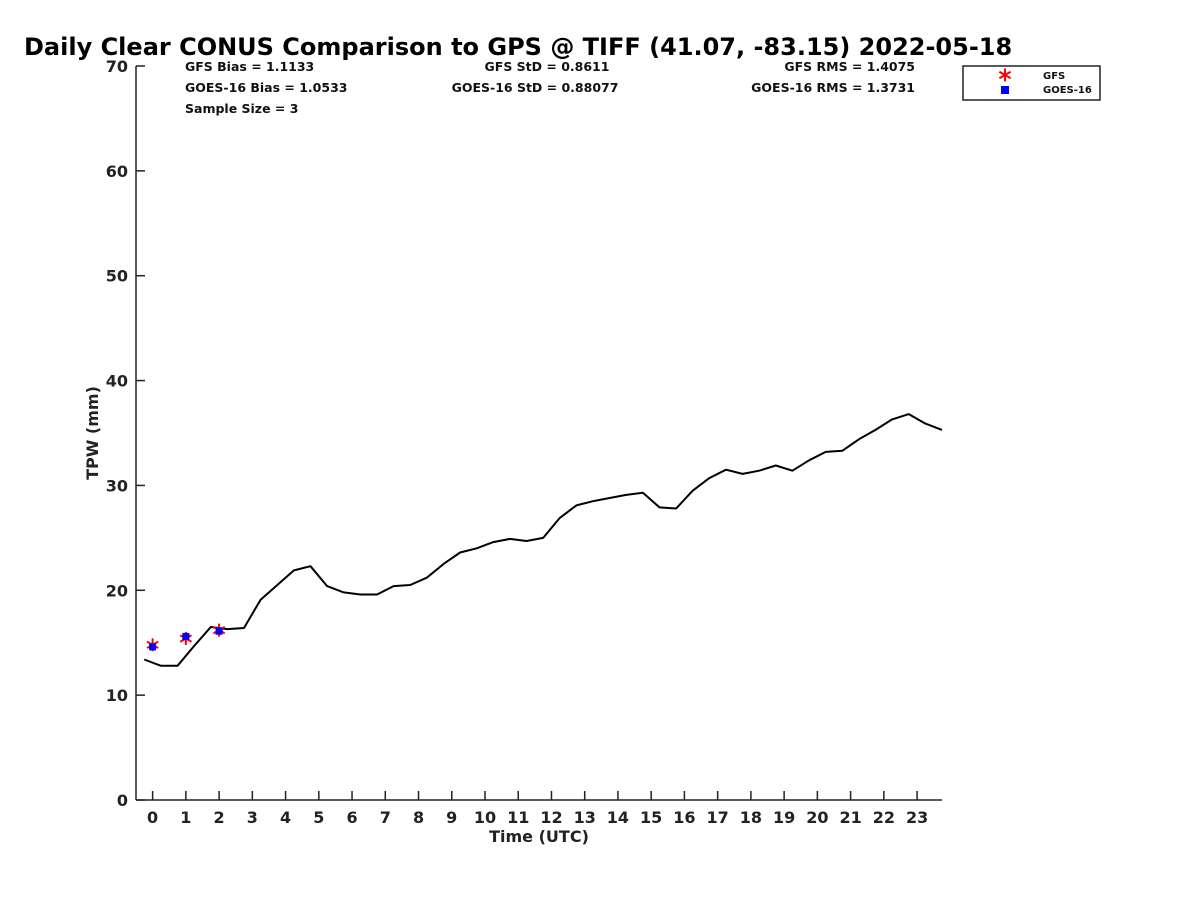  What do you see at coordinates (117, 171) in the screenshot?
I see `y-tick-label: 60` at bounding box center [117, 171].